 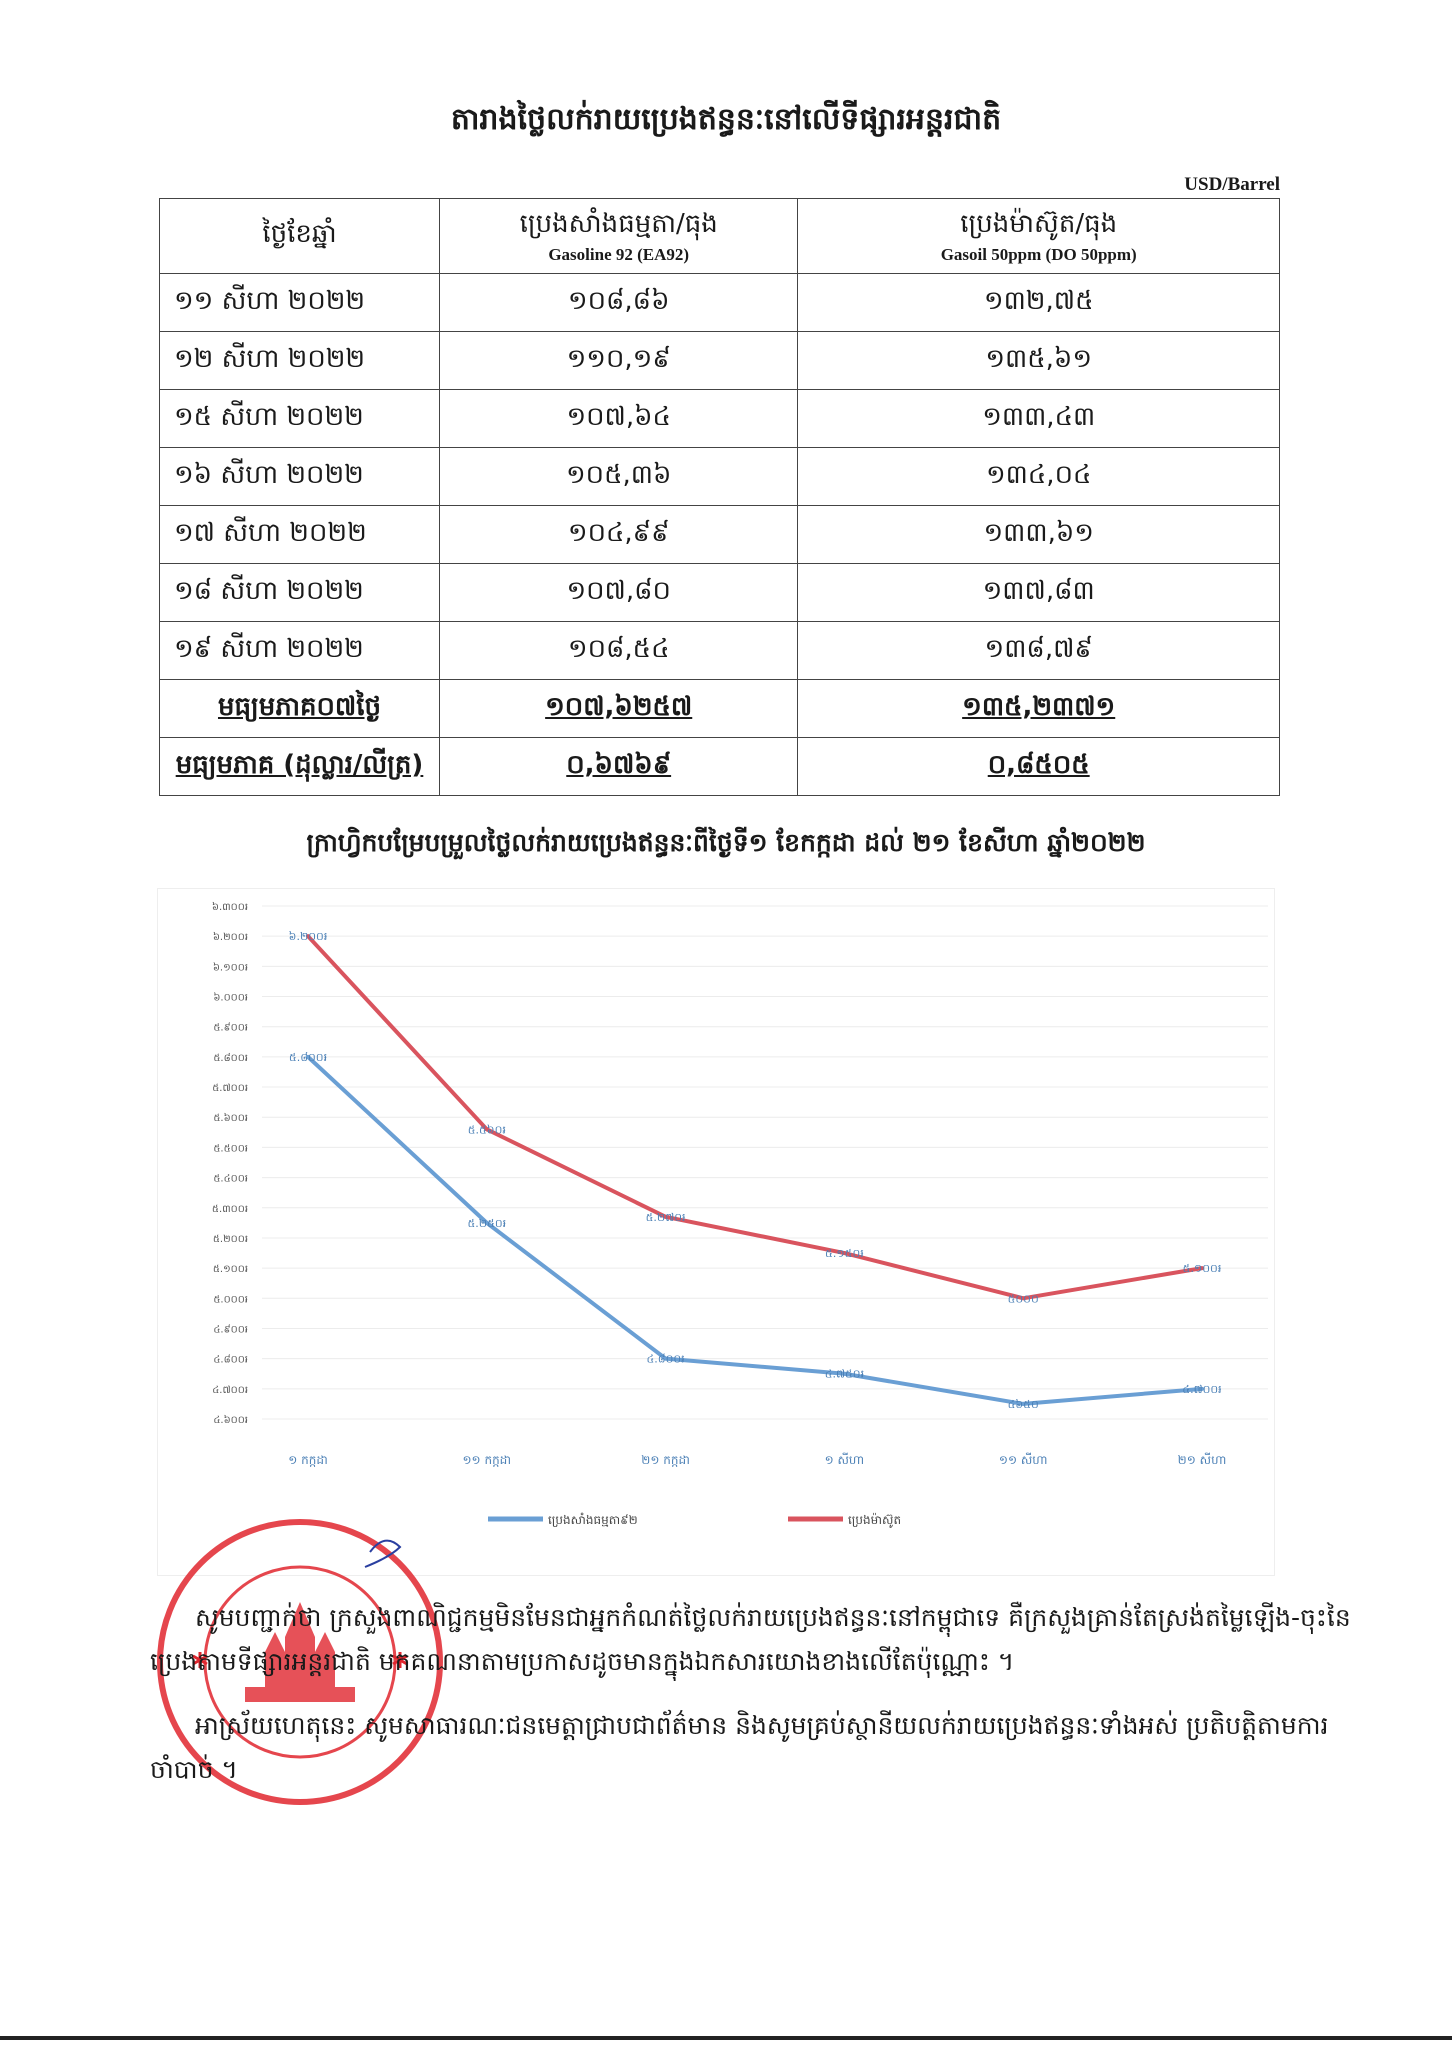 I want to click on gasoline-cell: ០,៦៧៦៩, so click(x=618, y=766).